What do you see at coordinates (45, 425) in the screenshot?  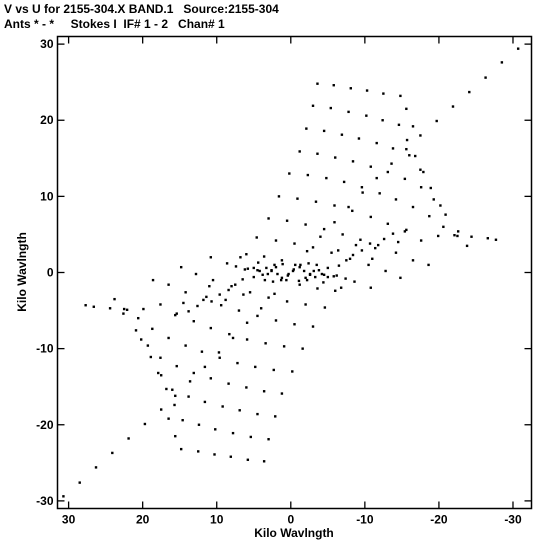 I see `y-tick-label: -20` at bounding box center [45, 425].